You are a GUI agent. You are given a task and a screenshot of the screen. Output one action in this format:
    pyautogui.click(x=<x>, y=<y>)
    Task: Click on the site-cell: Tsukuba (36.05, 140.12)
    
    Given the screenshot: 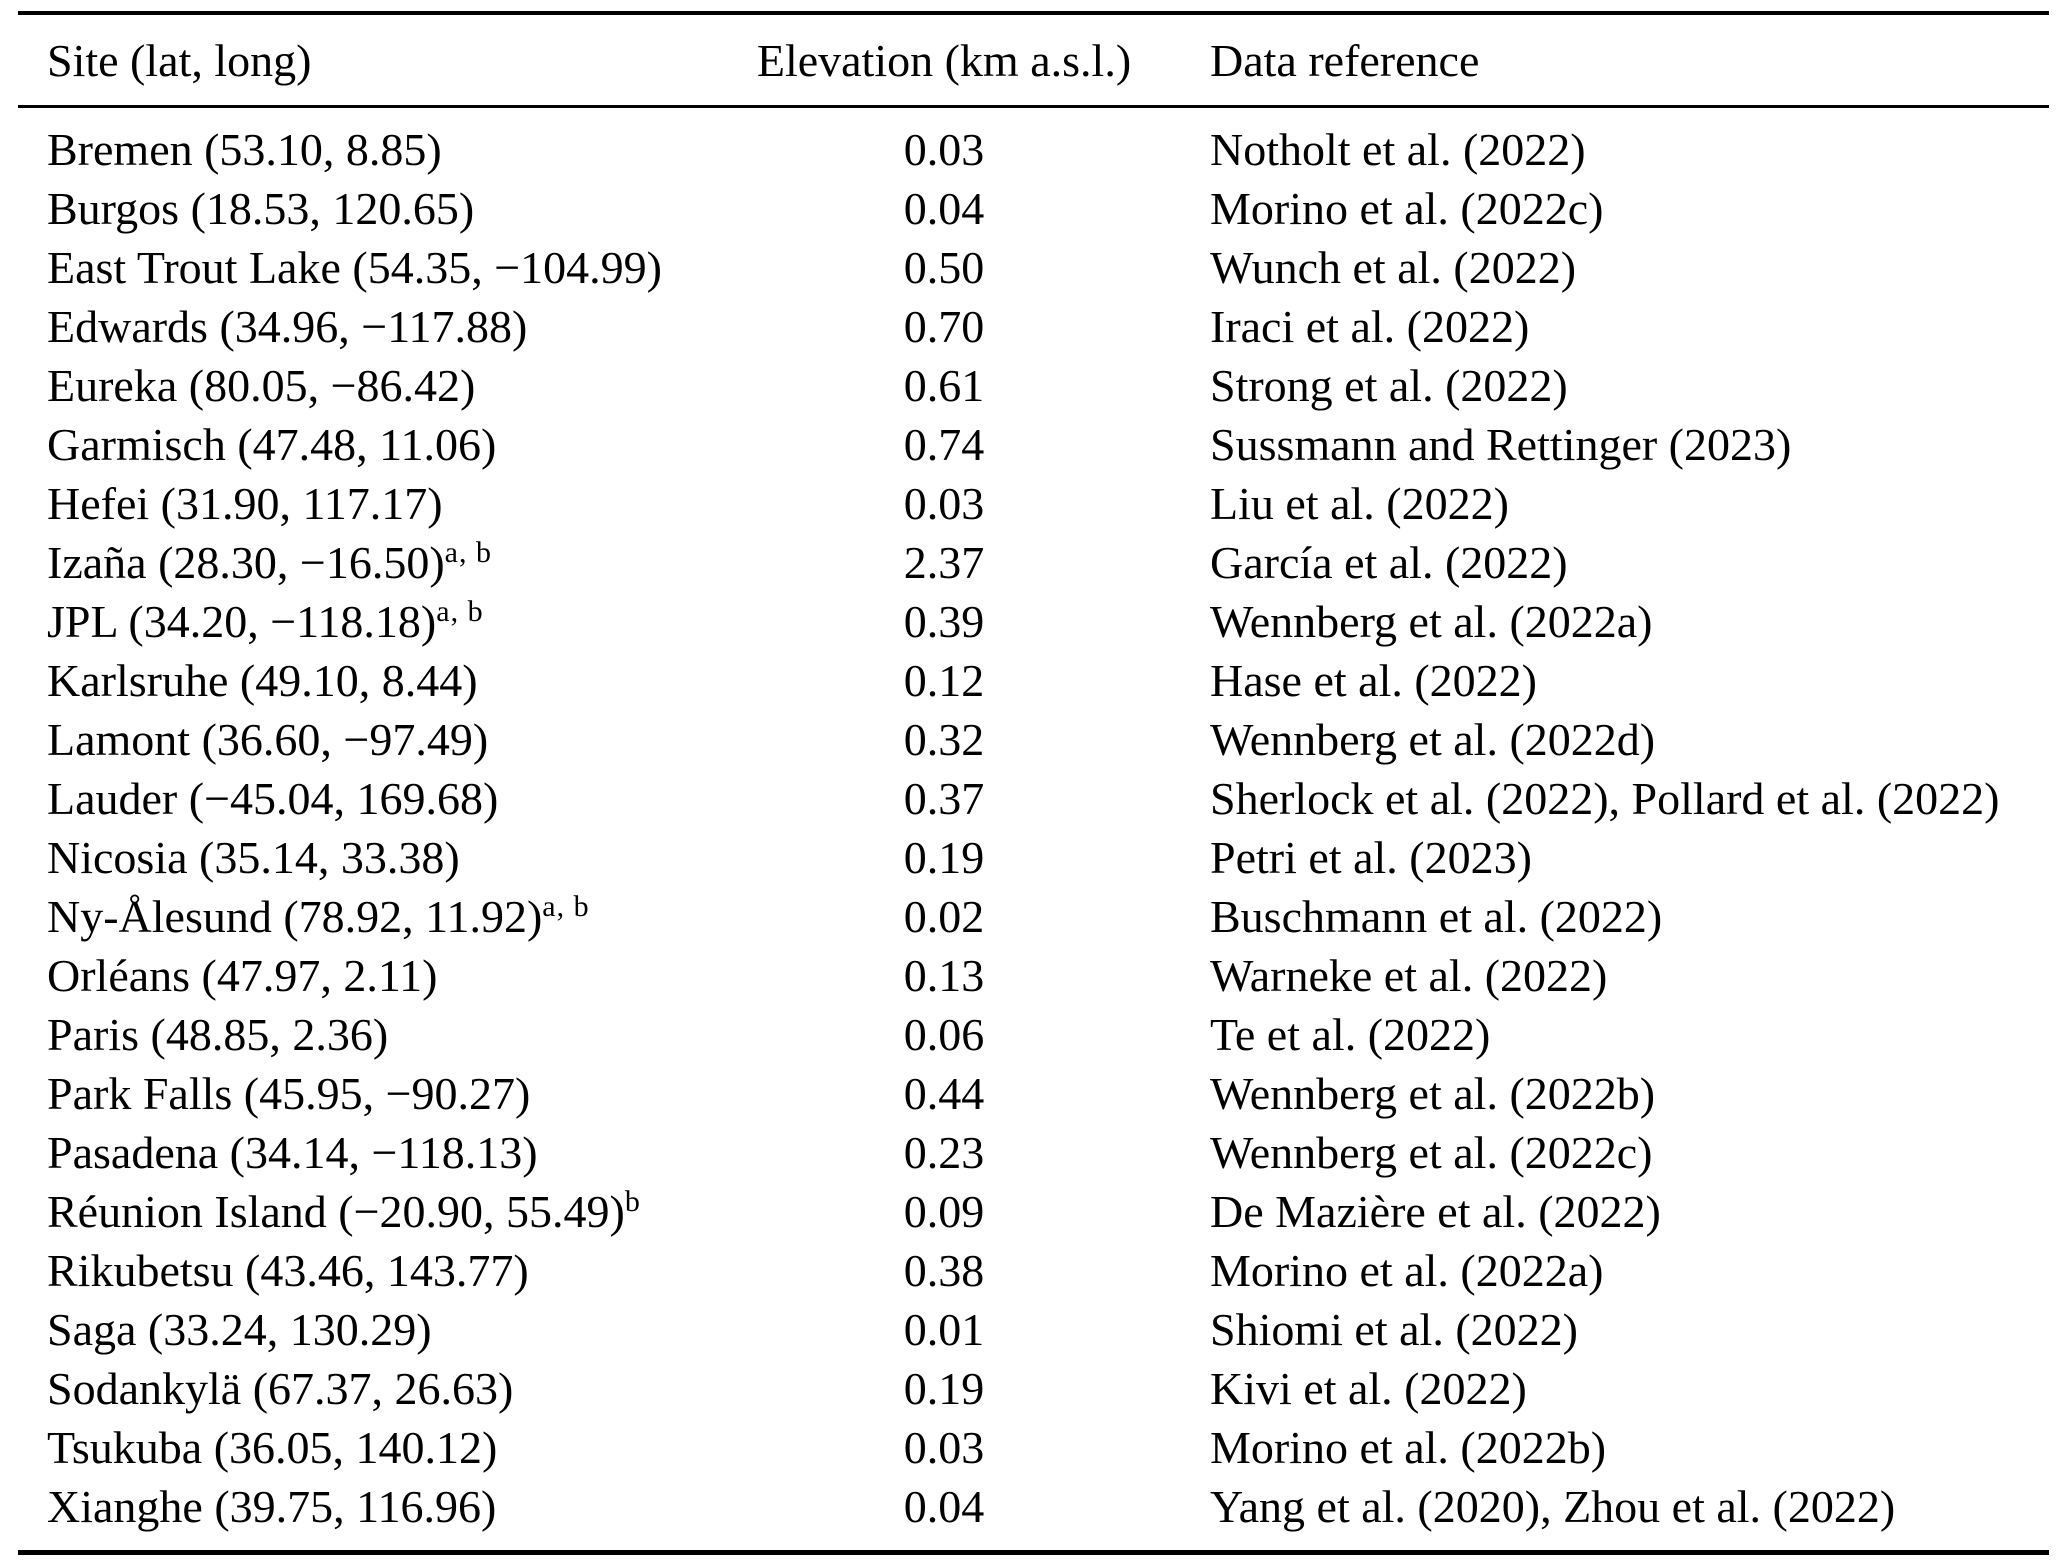 What is the action you would take?
    pyautogui.click(x=379, y=1447)
    